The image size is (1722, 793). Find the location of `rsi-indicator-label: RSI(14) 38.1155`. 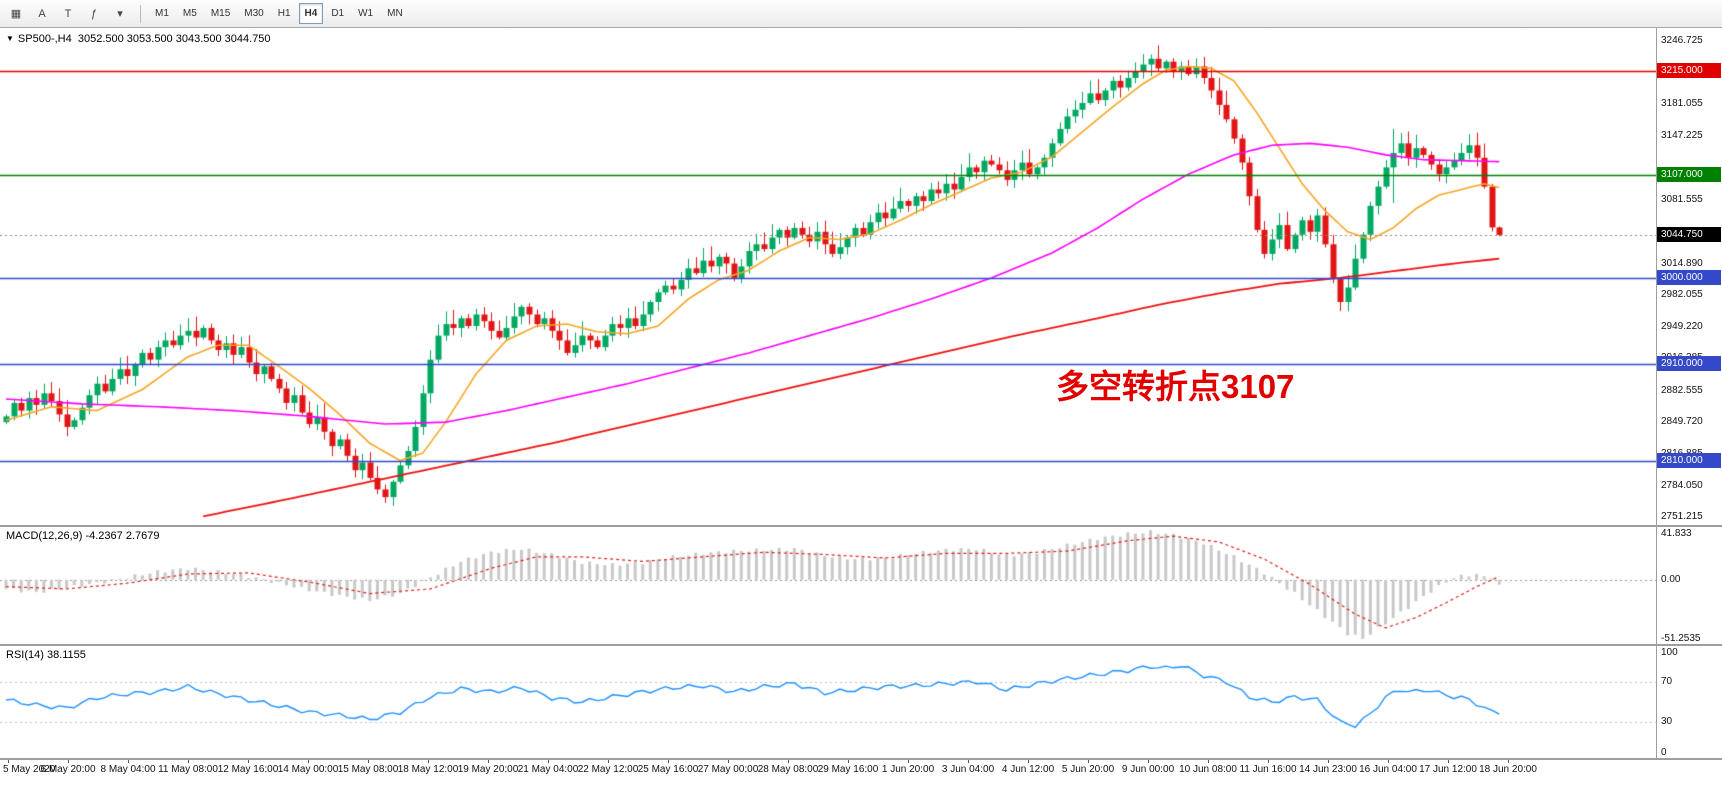

rsi-indicator-label: RSI(14) 38.1155 is located at coordinates (46, 655).